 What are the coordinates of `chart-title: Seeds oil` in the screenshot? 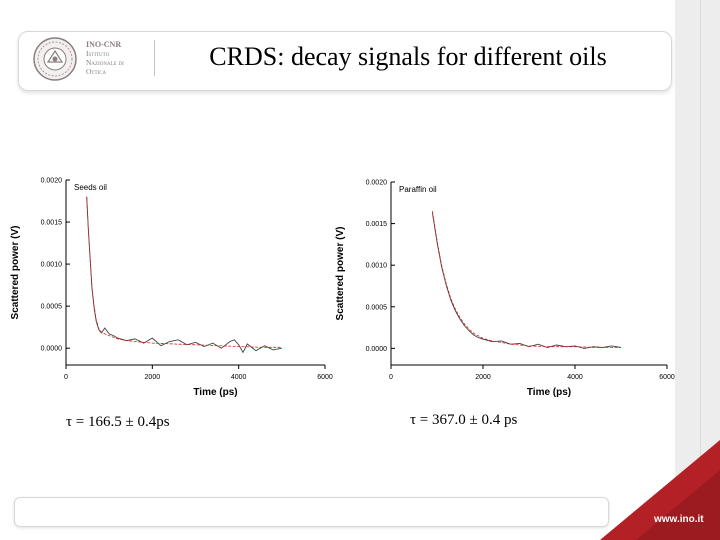 It's located at (90, 187).